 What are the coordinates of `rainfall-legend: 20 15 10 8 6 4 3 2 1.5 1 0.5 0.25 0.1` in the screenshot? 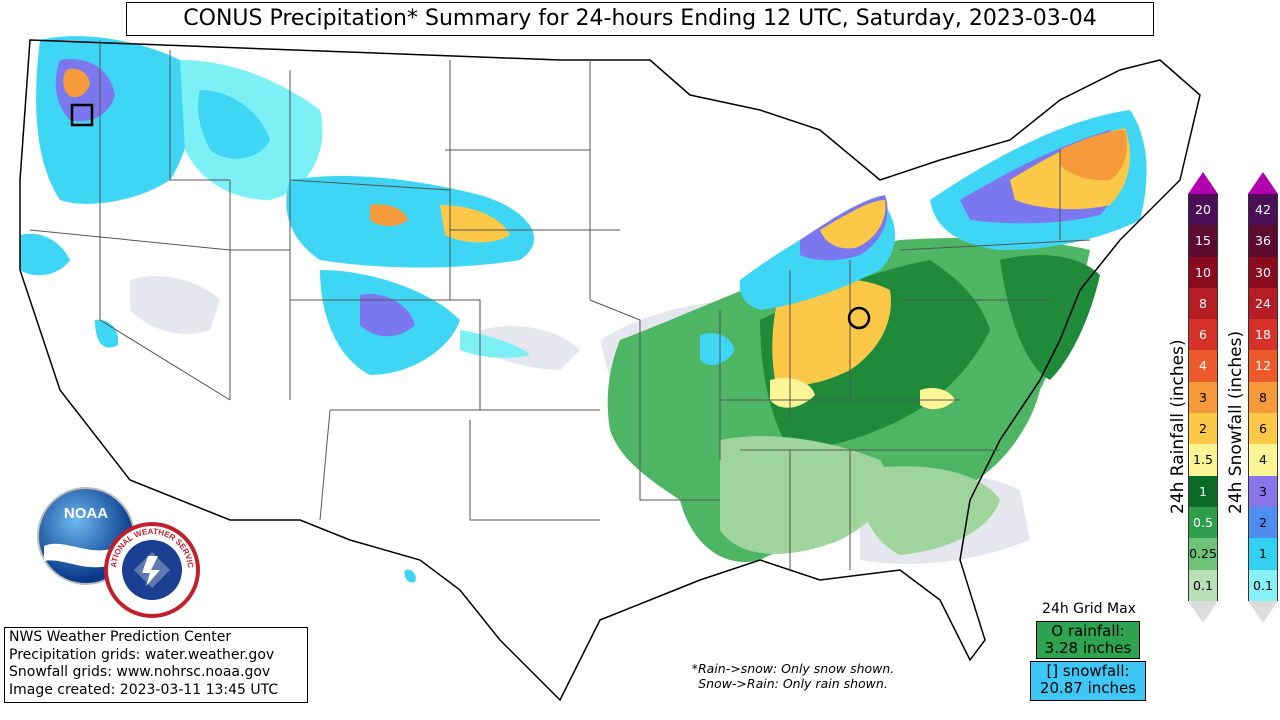 It's located at (1203, 397).